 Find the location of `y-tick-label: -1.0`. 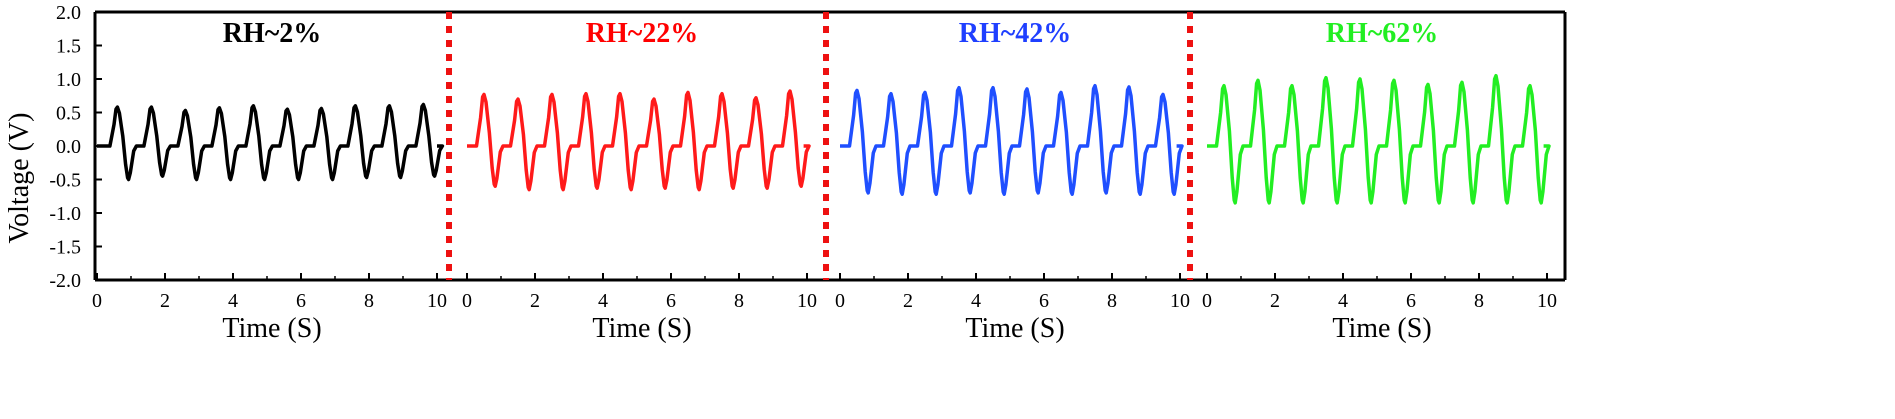

y-tick-label: -1.0 is located at coordinates (65, 214).